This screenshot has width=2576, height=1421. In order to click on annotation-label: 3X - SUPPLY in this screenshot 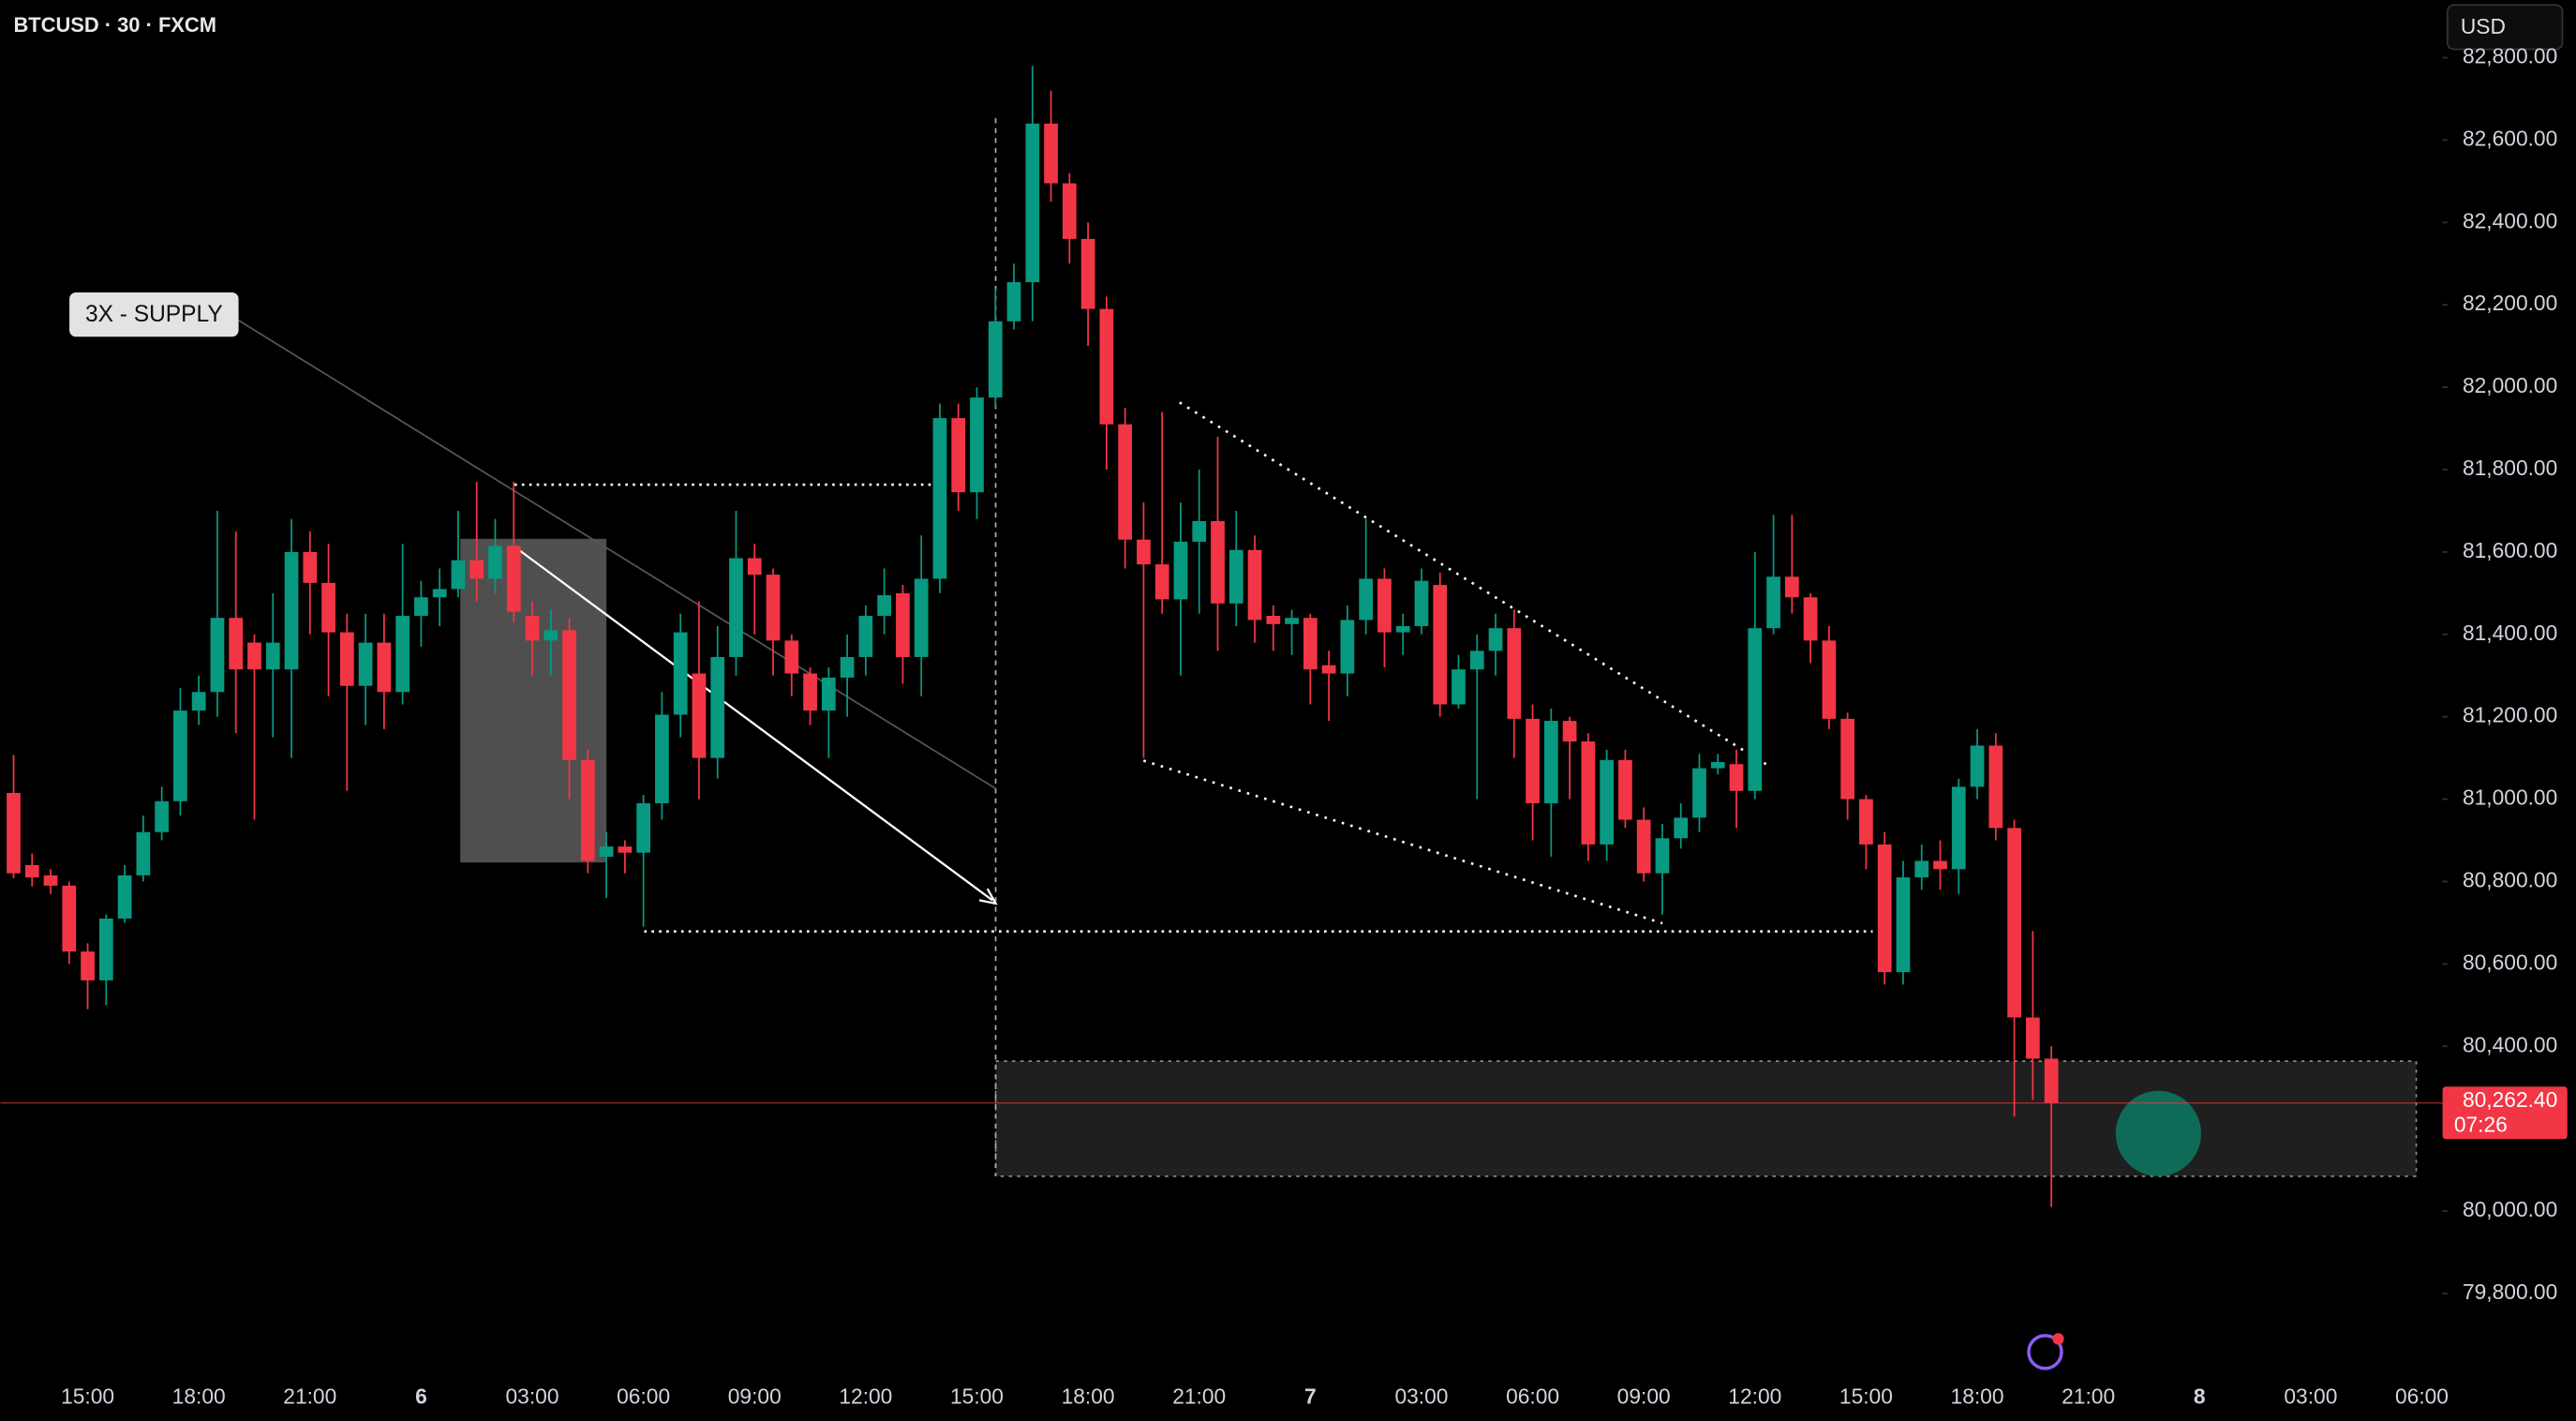, I will do `click(154, 314)`.